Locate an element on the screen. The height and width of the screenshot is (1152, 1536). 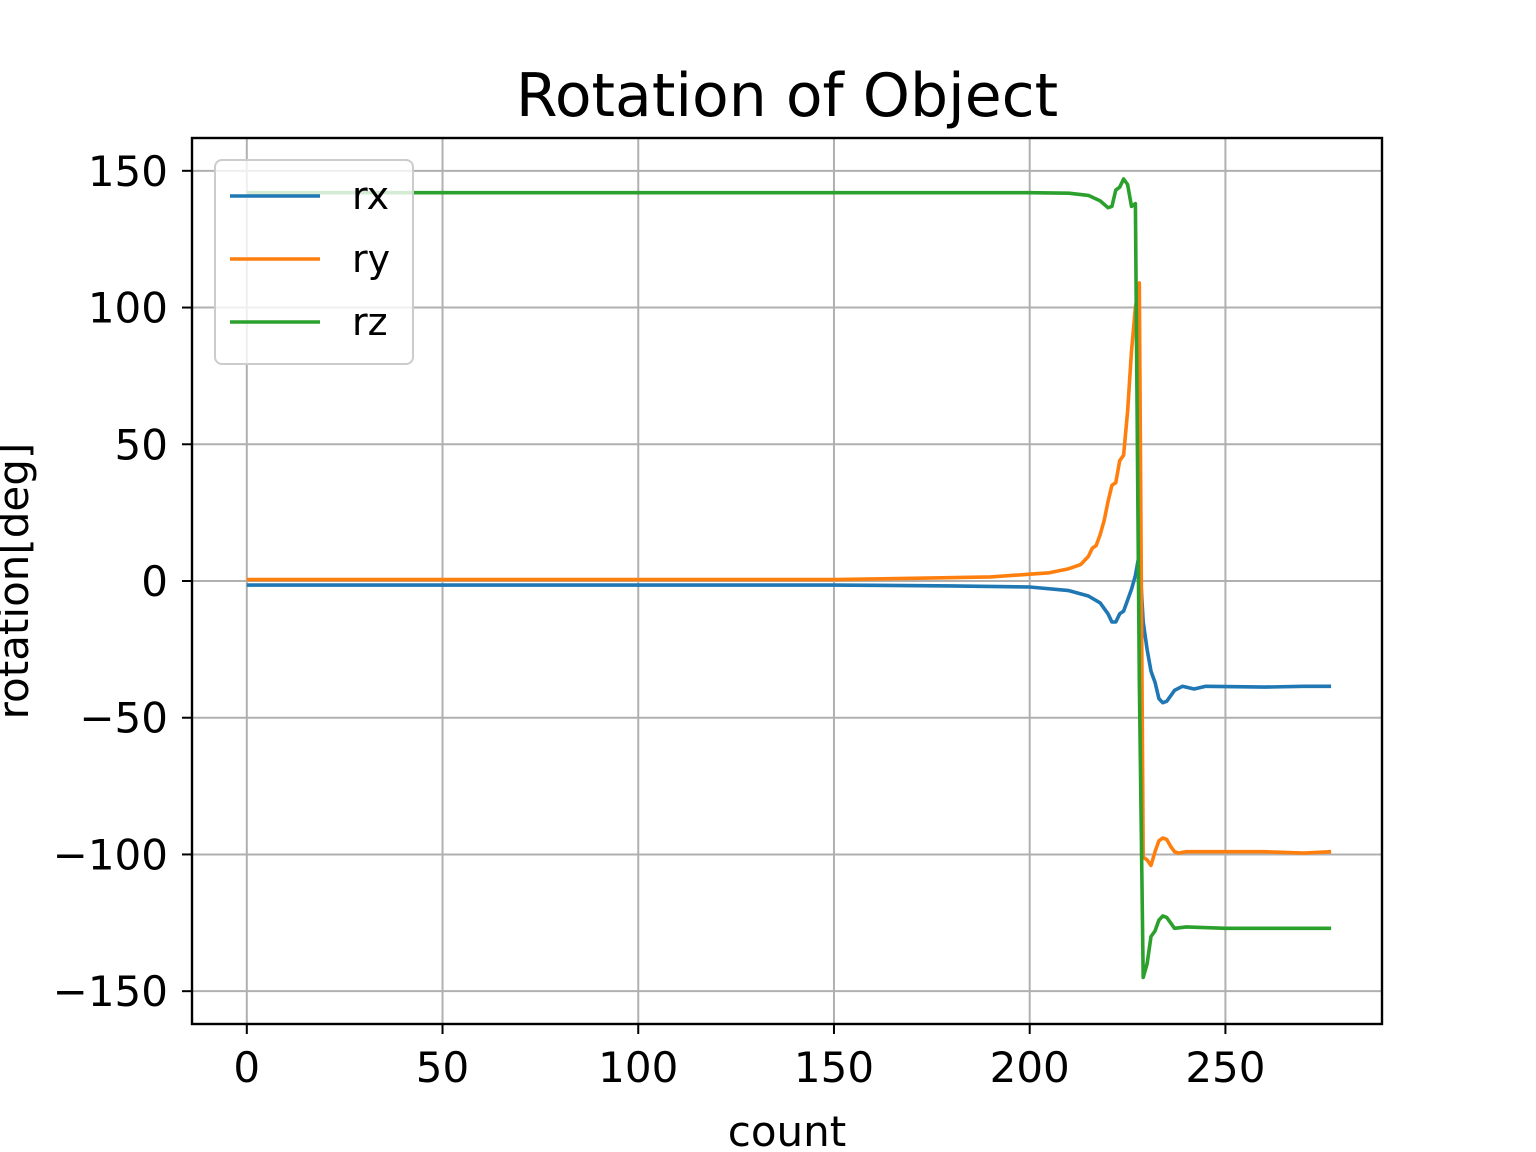
series-line-rx is located at coordinates (789, 628).